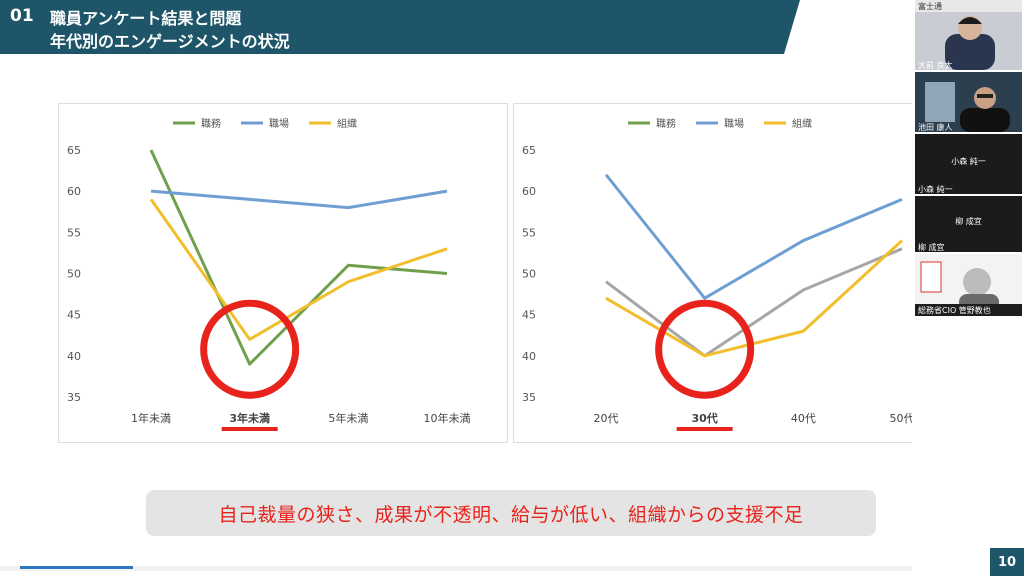 This screenshot has width=1024, height=580. Describe the element at coordinates (249, 418) in the screenshot. I see `x-tick-label: 3年未満` at that location.